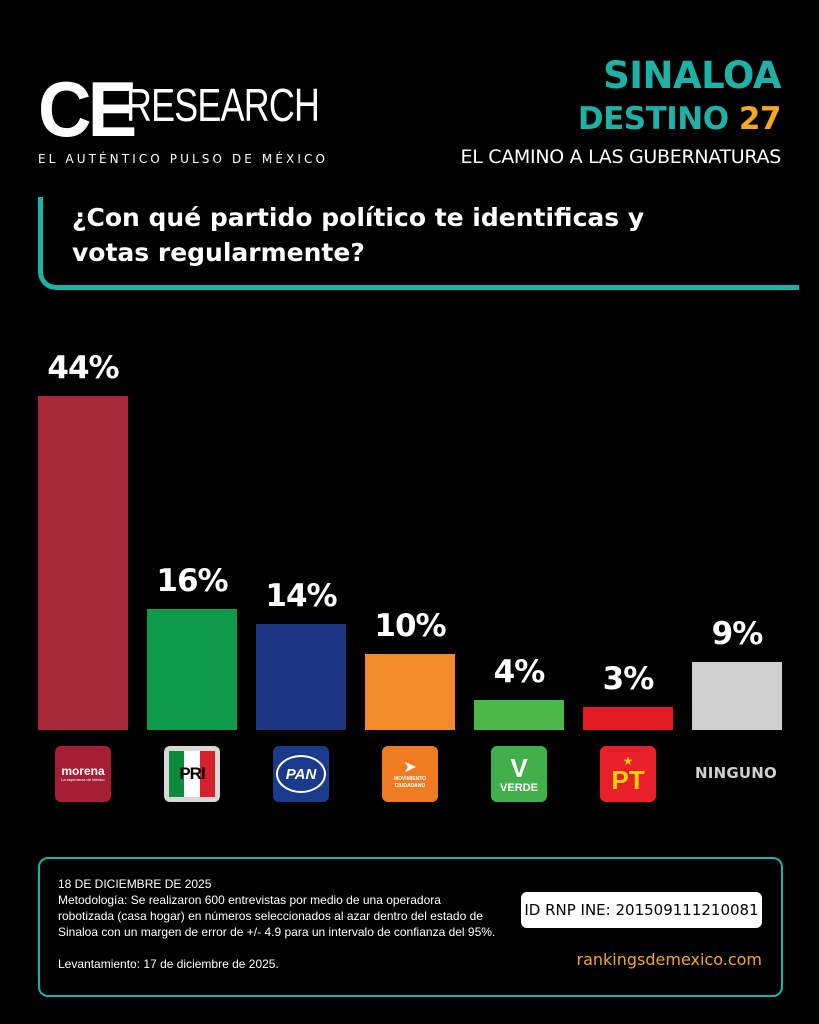  I want to click on mc-logo-line1: MOVIMIENTO, so click(410, 779).